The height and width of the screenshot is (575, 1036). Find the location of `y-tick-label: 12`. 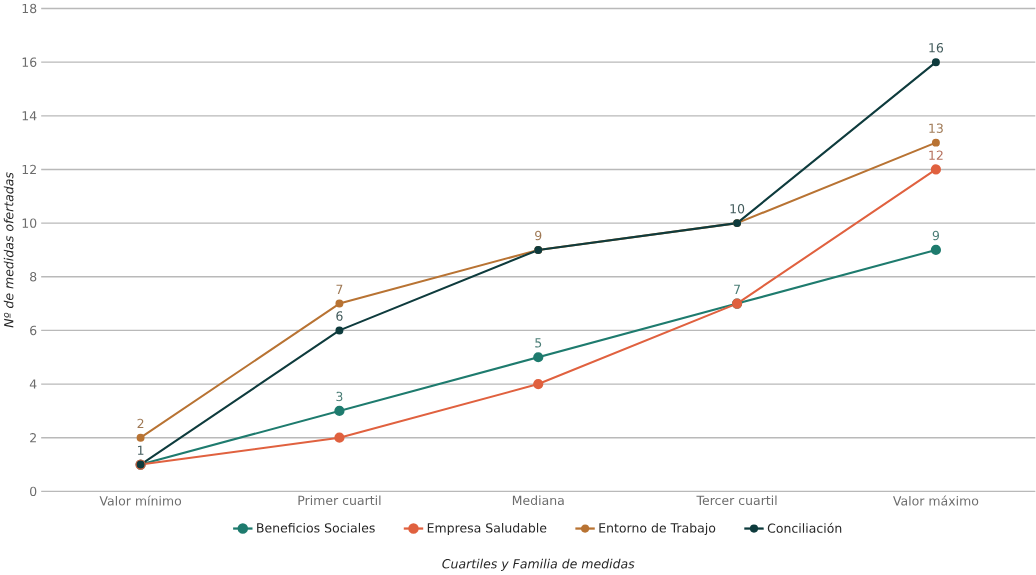

y-tick-label: 12 is located at coordinates (29, 169).